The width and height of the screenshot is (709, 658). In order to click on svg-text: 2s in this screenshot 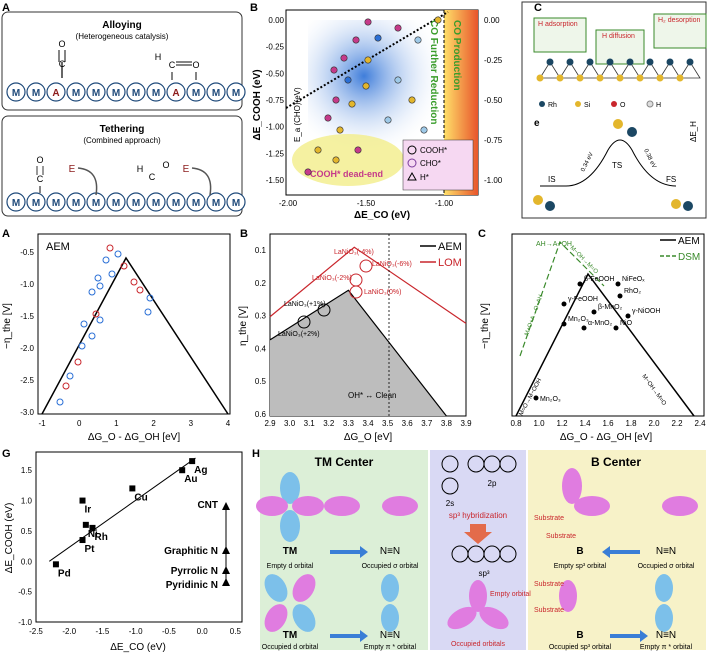, I will do `click(450, 503)`.